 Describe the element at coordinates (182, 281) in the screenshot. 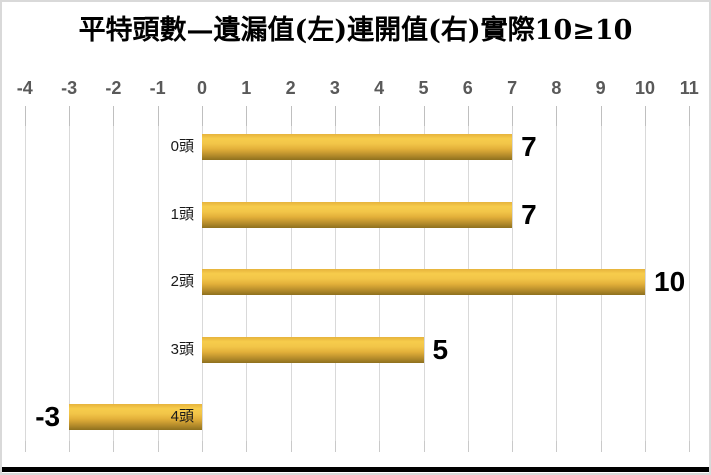

I see `category-label: 2頭` at that location.